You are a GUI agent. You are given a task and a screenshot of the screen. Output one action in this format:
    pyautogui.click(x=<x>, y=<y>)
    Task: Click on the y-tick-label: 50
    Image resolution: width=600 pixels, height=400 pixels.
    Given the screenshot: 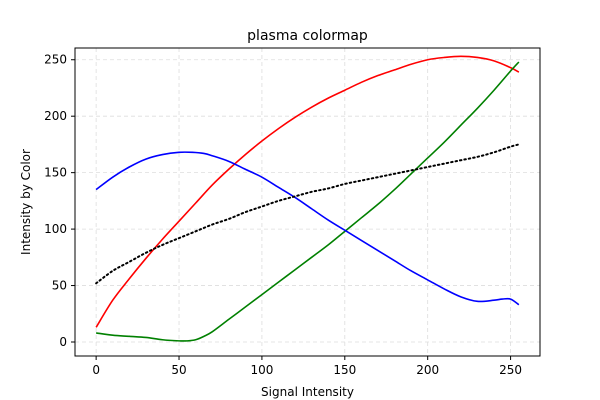 What is the action you would take?
    pyautogui.click(x=59, y=286)
    